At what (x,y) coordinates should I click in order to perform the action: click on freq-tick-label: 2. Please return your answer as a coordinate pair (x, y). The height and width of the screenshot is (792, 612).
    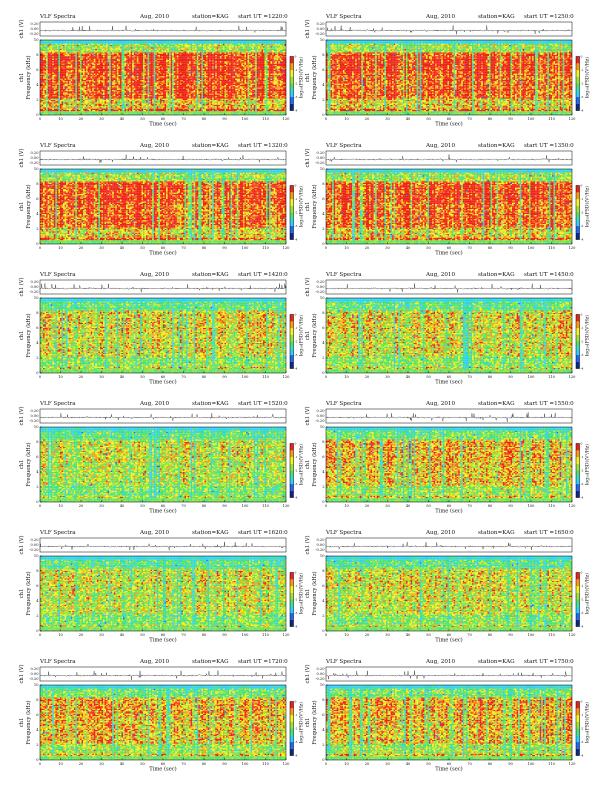
    Looking at the image, I should click on (323, 100).